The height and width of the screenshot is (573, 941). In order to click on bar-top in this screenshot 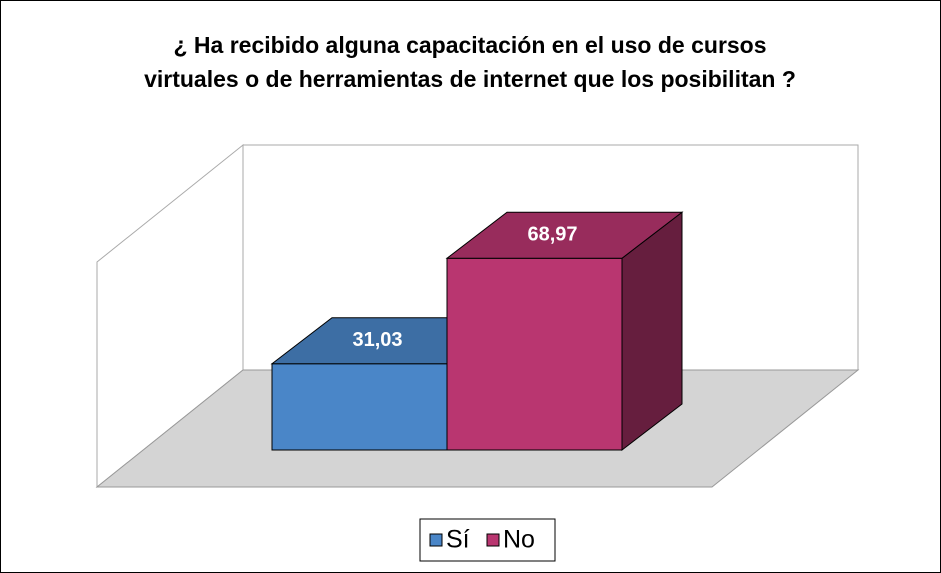, I will do `click(564, 235)`.